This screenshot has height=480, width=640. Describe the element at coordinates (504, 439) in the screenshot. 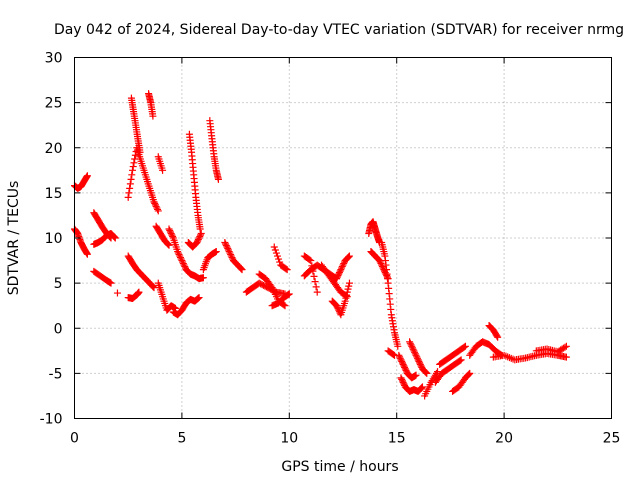

I see `x-tick-label: 20` at that location.